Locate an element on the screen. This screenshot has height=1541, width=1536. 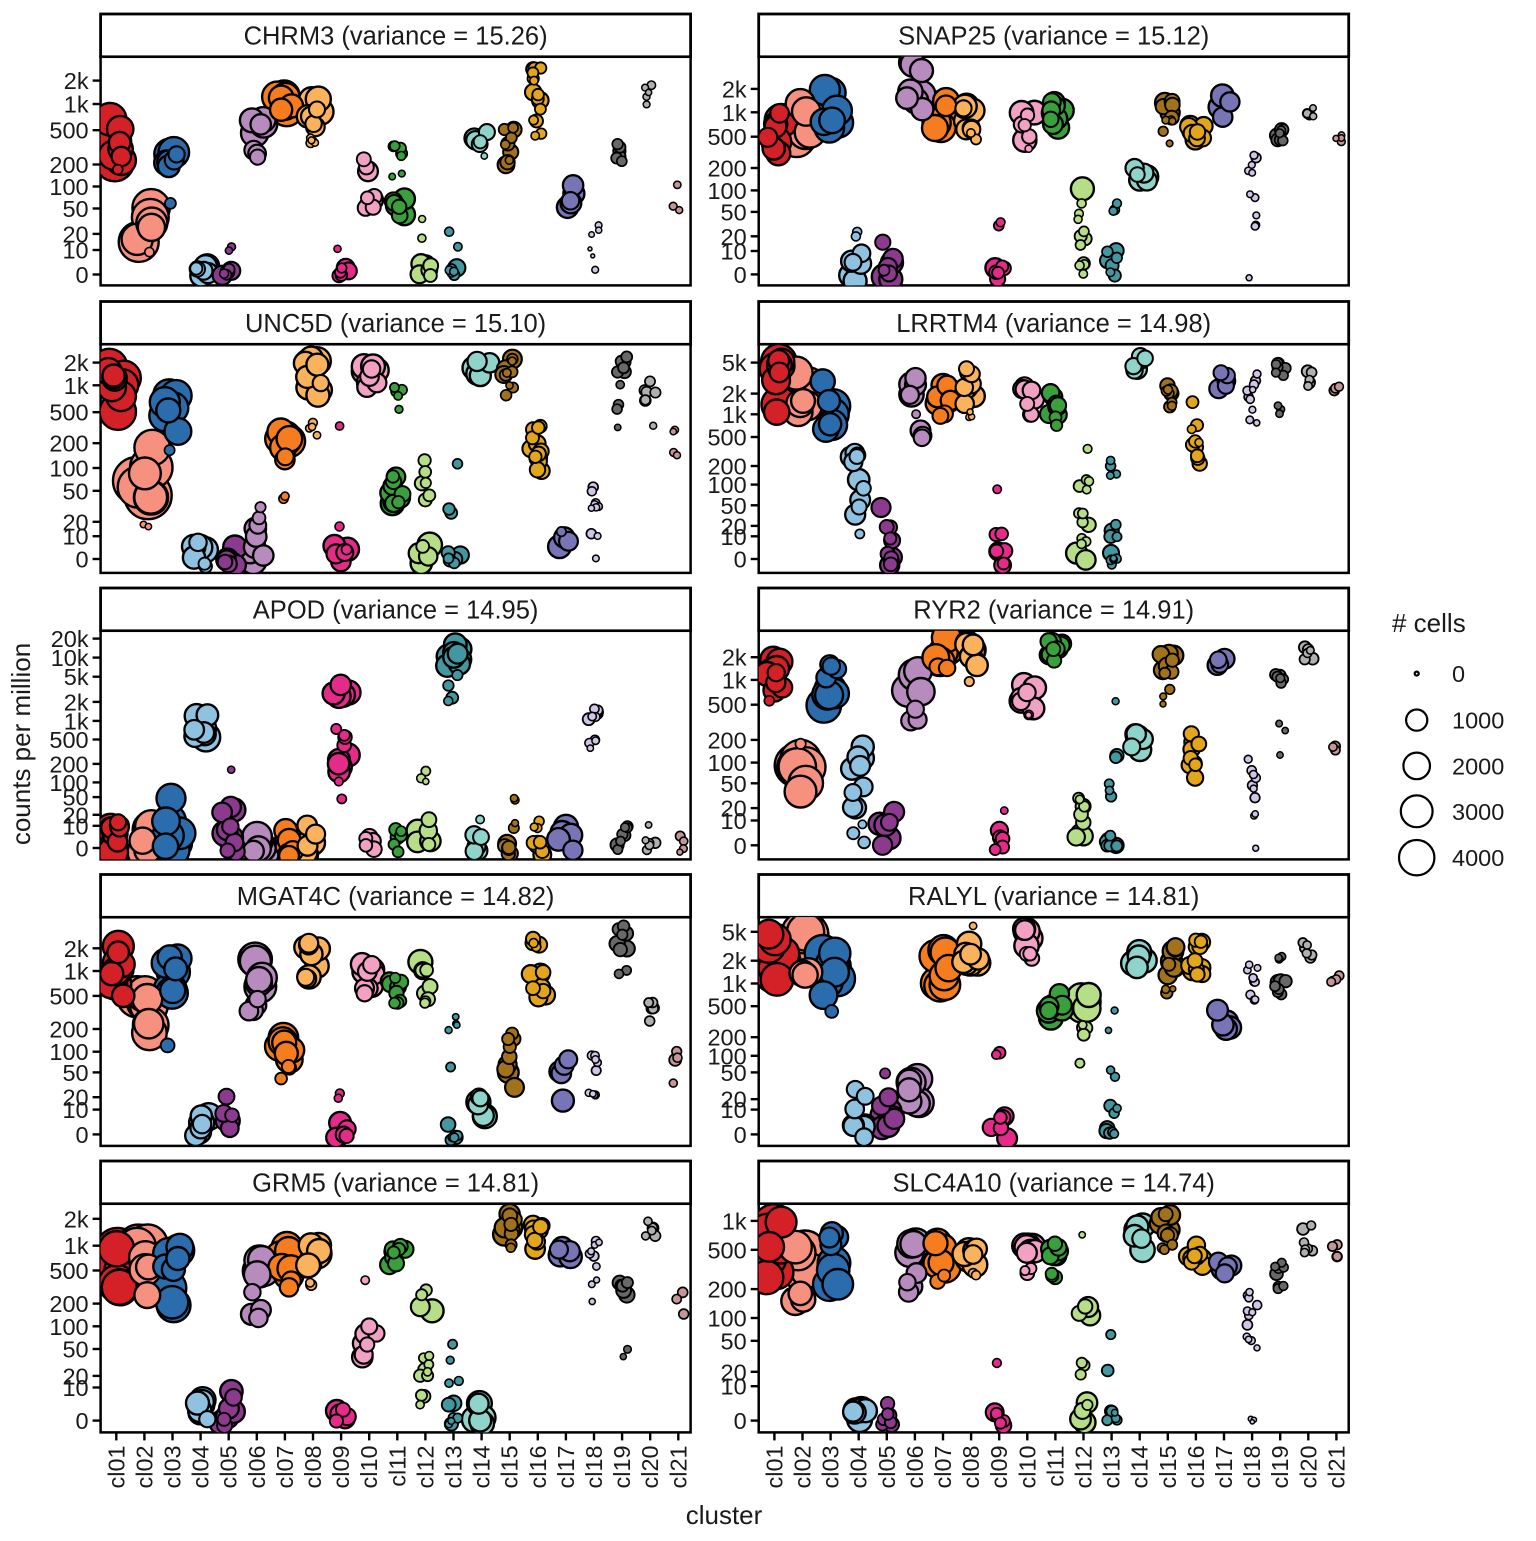
svg-text: cl11 is located at coordinates (397, 1465).